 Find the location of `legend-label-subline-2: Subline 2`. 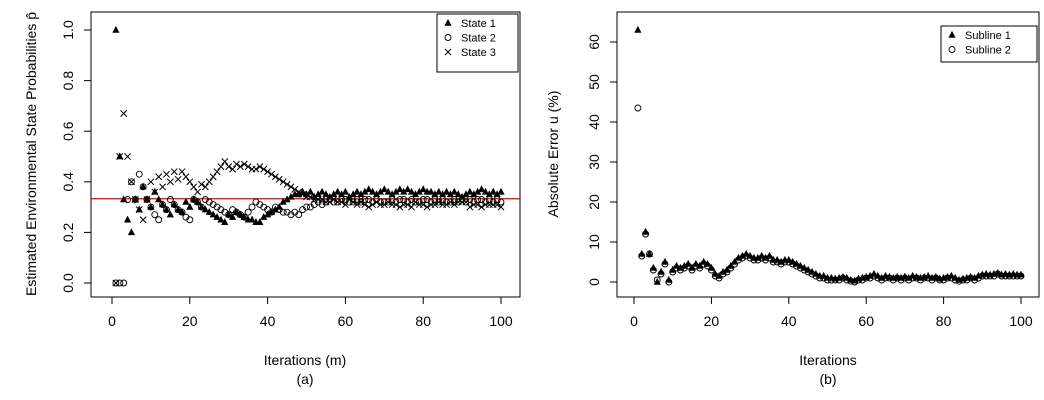

legend-label-subline-2: Subline 2 is located at coordinates (988, 51).